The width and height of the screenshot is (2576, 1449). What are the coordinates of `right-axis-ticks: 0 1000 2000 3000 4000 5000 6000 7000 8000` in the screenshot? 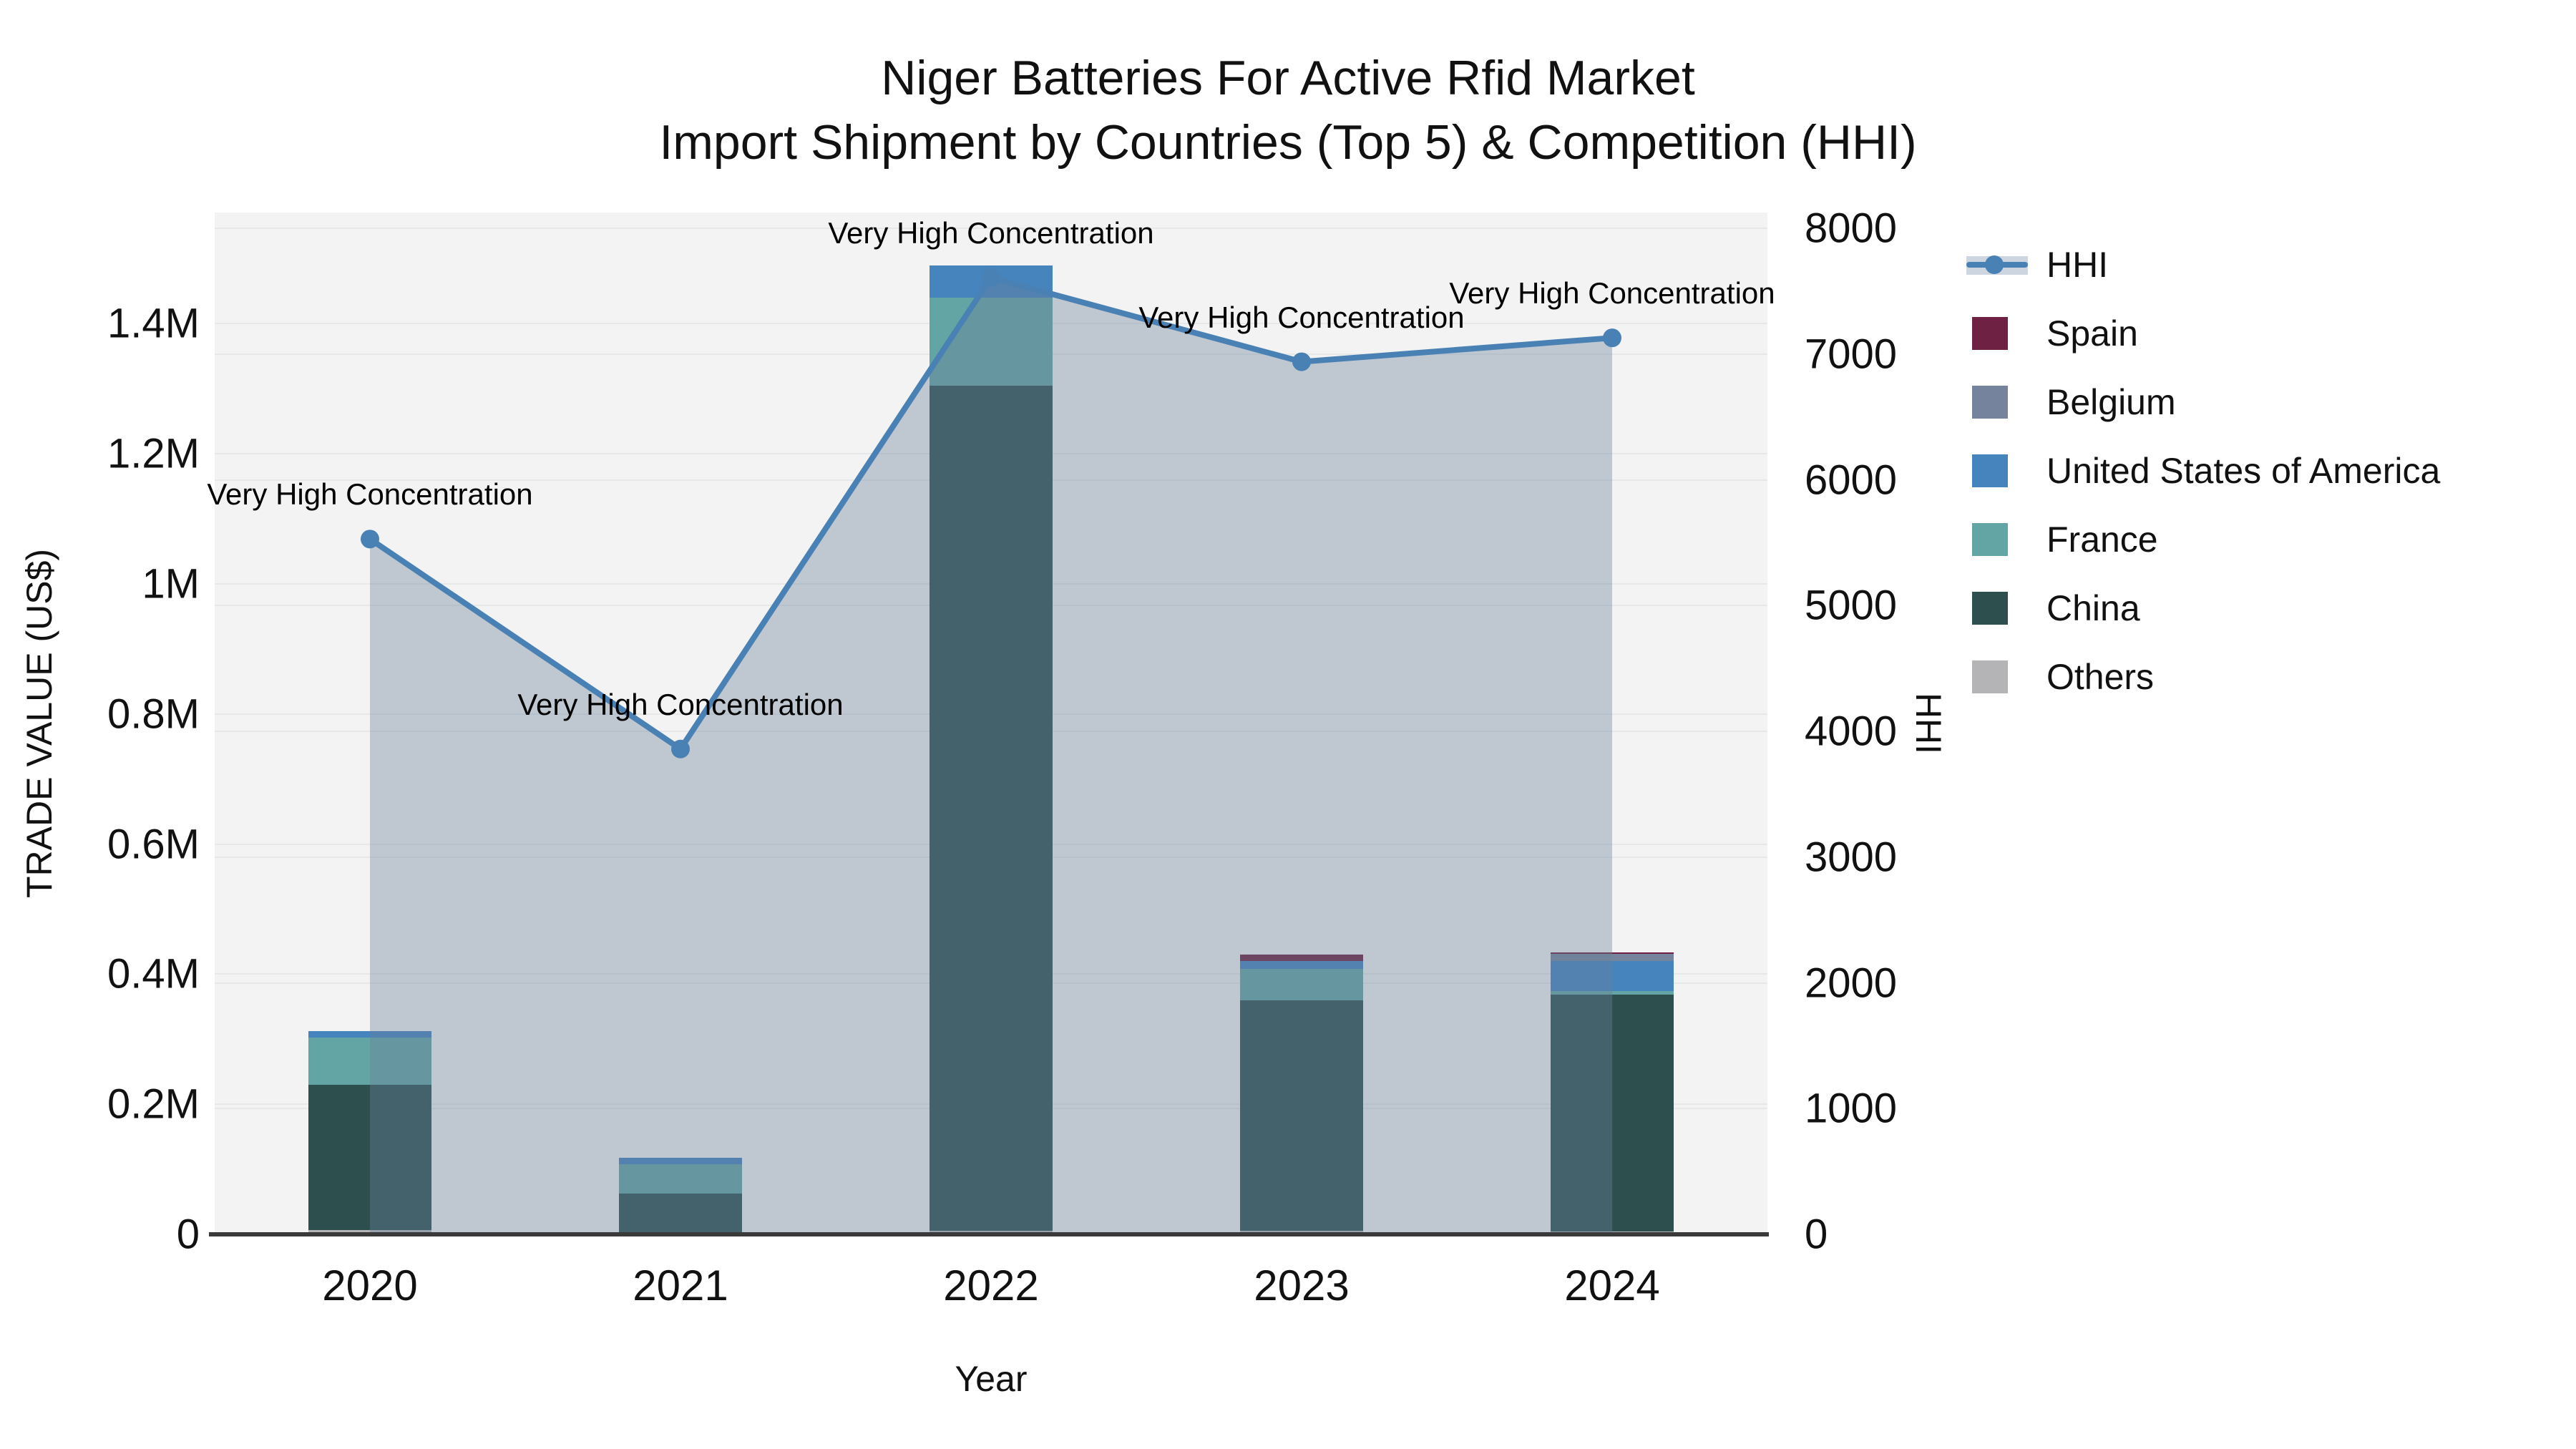 It's located at (1912, 731).